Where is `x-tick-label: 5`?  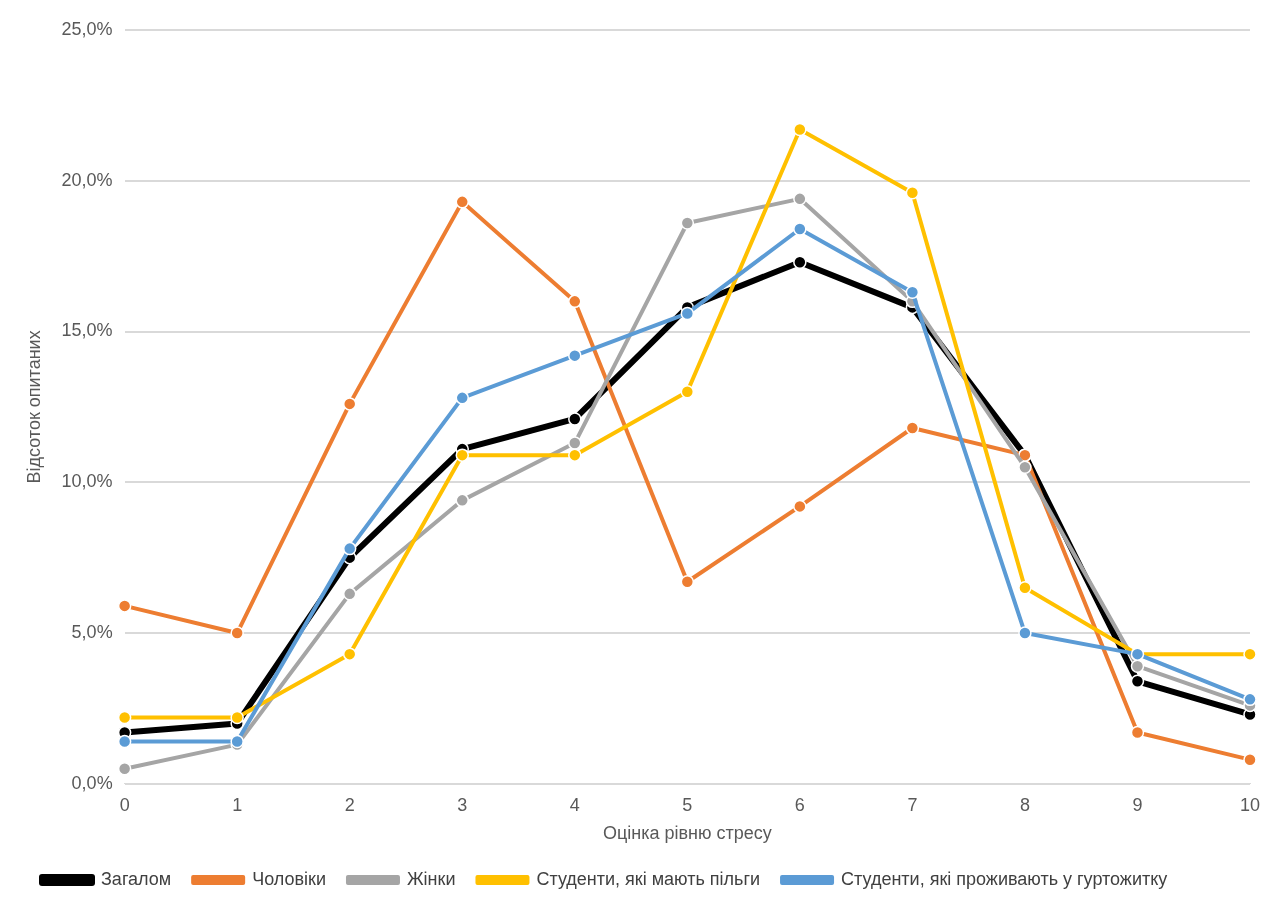
x-tick-label: 5 is located at coordinates (687, 804).